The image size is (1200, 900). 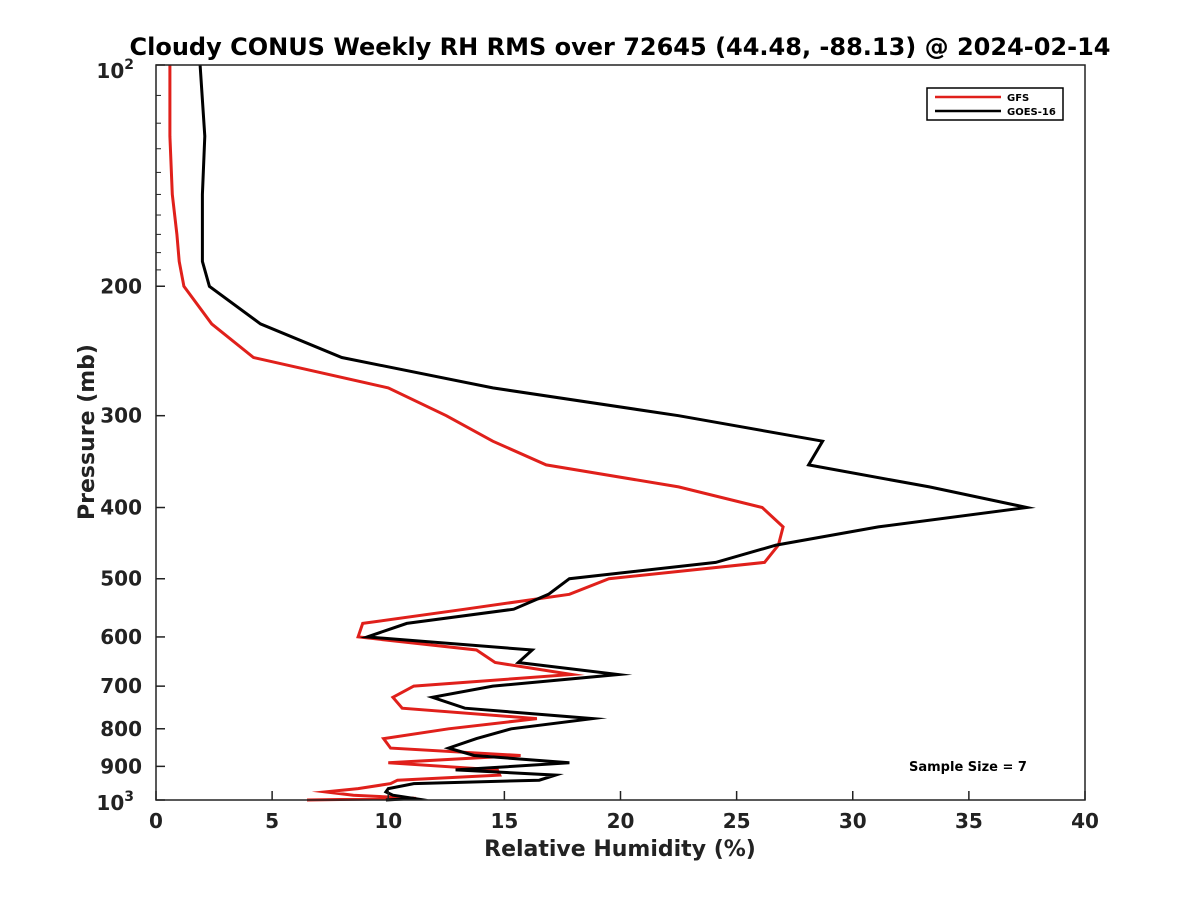 What do you see at coordinates (1085, 821) in the screenshot?
I see `x-tick-label: 40` at bounding box center [1085, 821].